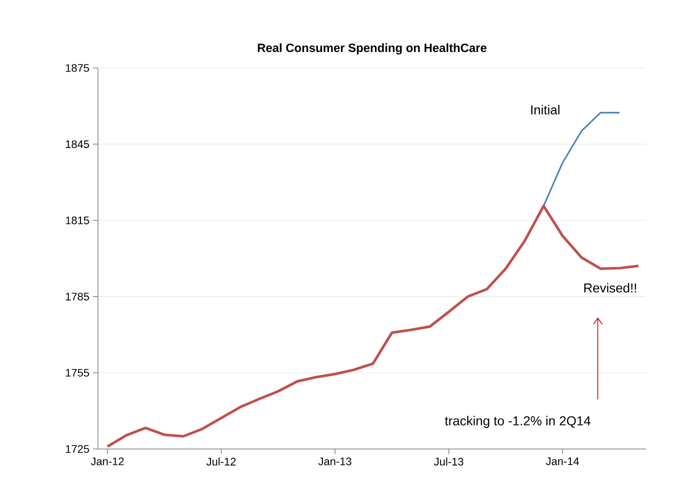 Image resolution: width=693 pixels, height=491 pixels. Describe the element at coordinates (78, 144) in the screenshot. I see `y-tick-label: 1845` at that location.